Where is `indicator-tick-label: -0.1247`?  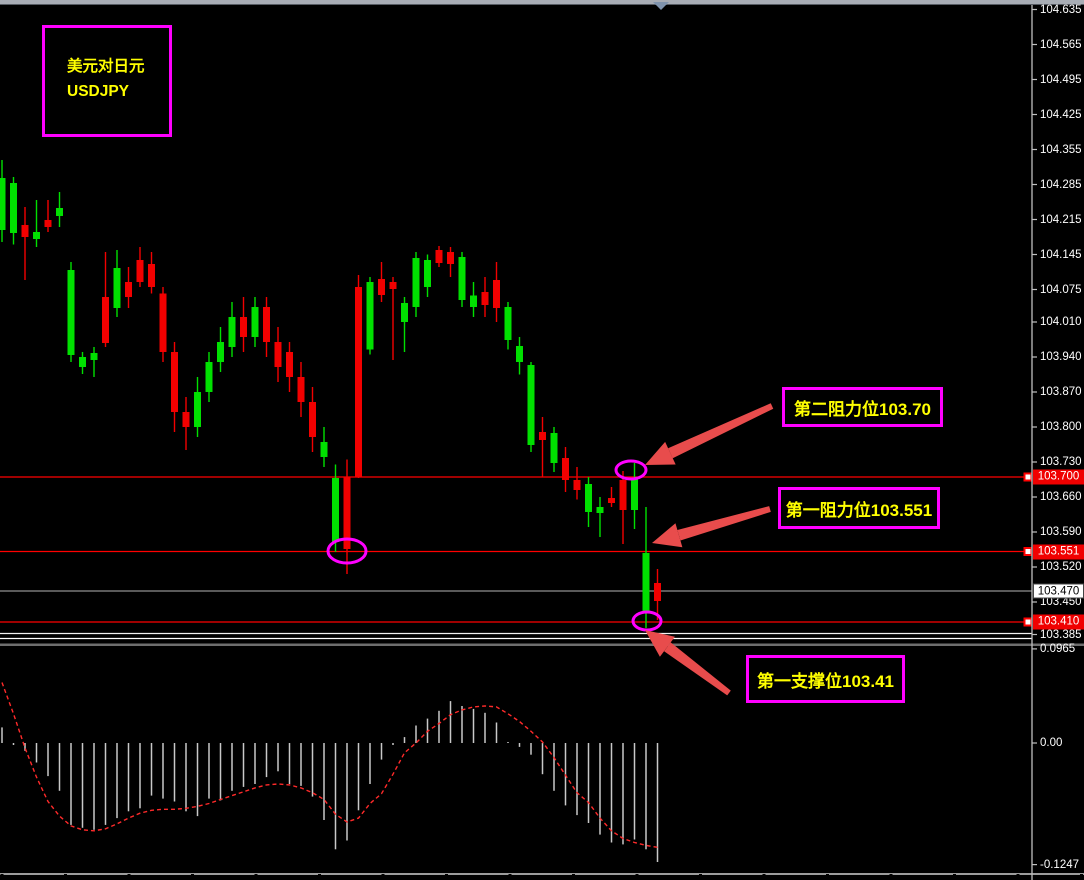
indicator-tick-label: -0.1247 is located at coordinates (1060, 864).